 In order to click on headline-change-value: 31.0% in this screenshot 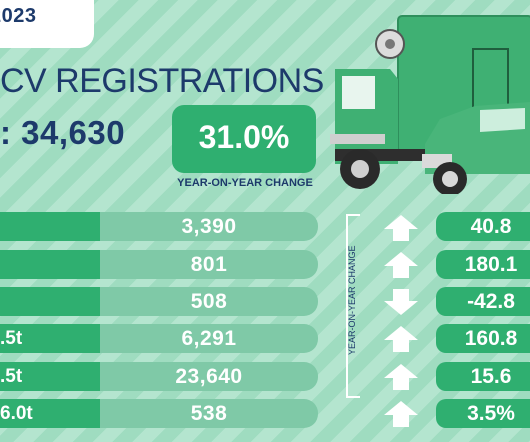, I will do `click(244, 137)`.